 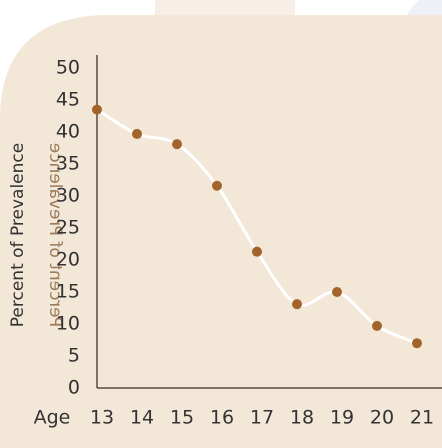 I want to click on y-axis-title-reflection: Percent of Prevalence, so click(x=55, y=235).